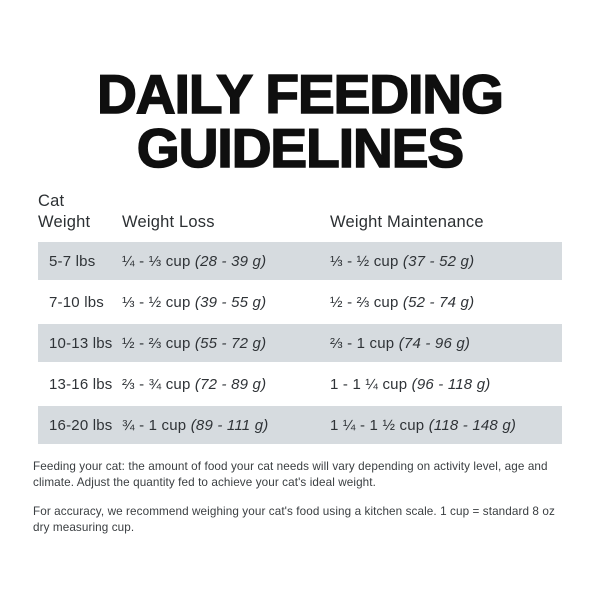  What do you see at coordinates (300, 147) in the screenshot?
I see `page-title-line2: GUIDELINES` at bounding box center [300, 147].